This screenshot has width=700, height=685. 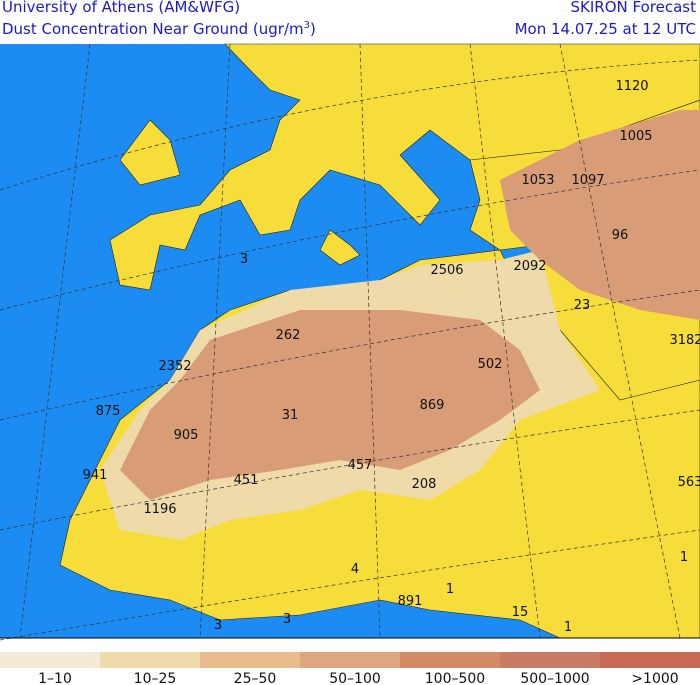 What do you see at coordinates (689, 482) in the screenshot?
I see `map-label: 563` at bounding box center [689, 482].